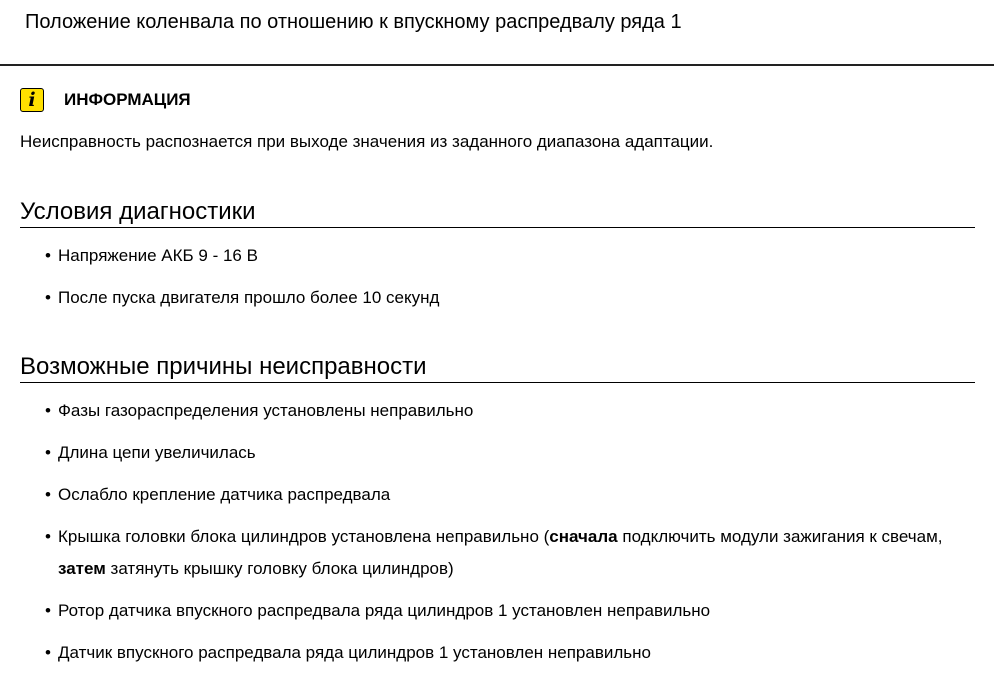  Describe the element at coordinates (32, 100) in the screenshot. I see `info-icon: i` at that location.